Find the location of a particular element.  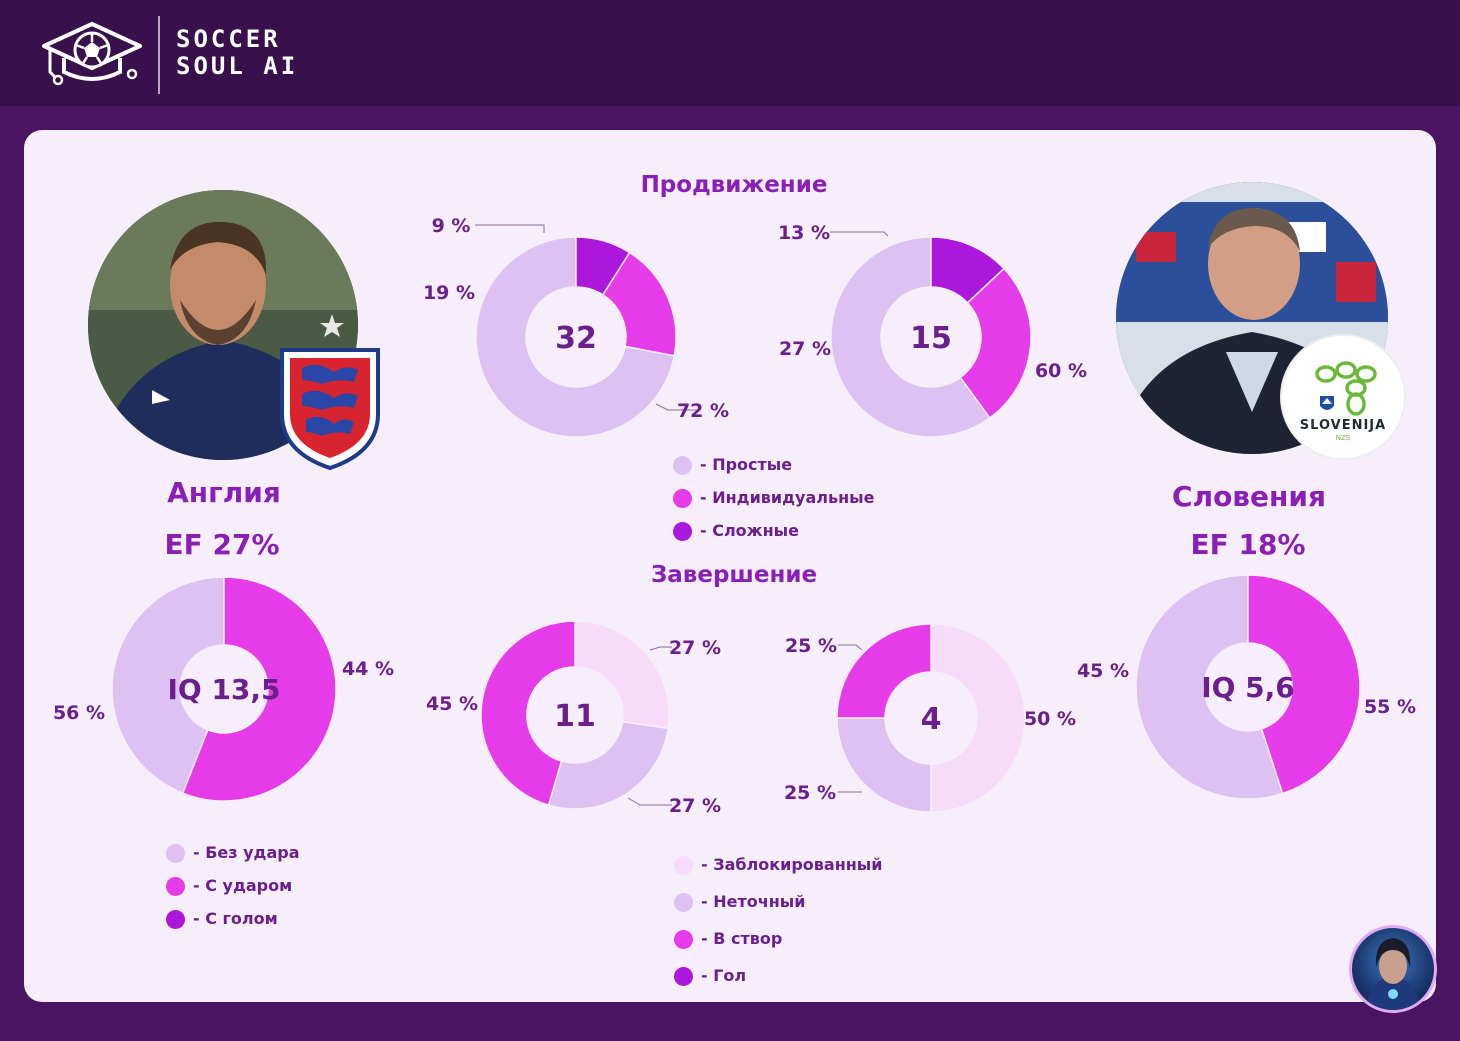

england-iq-center-label: IQ 13,5 is located at coordinates (223, 689).